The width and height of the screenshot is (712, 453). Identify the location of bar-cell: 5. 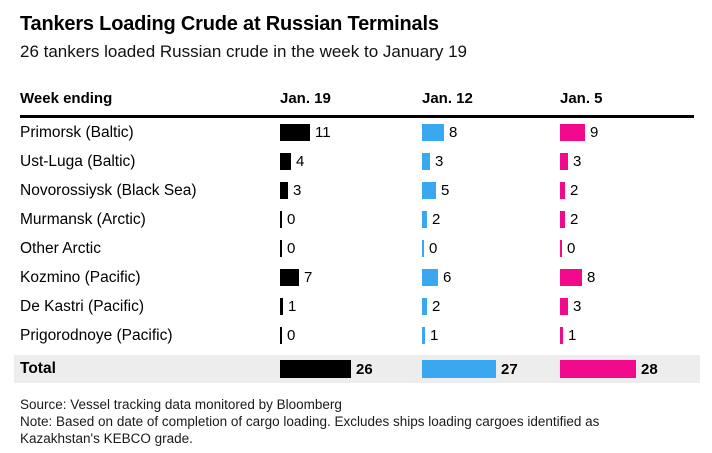
(491, 190).